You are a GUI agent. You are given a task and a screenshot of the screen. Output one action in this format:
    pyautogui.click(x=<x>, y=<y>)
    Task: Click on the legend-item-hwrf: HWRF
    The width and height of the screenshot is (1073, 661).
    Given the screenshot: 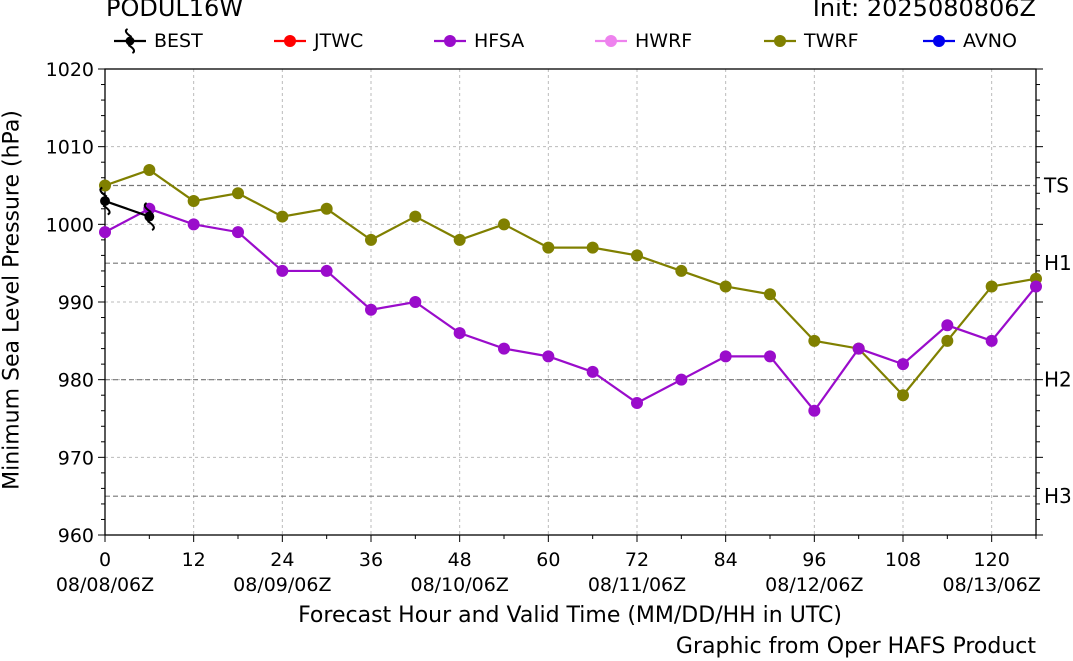 What is the action you would take?
    pyautogui.click(x=642, y=41)
    